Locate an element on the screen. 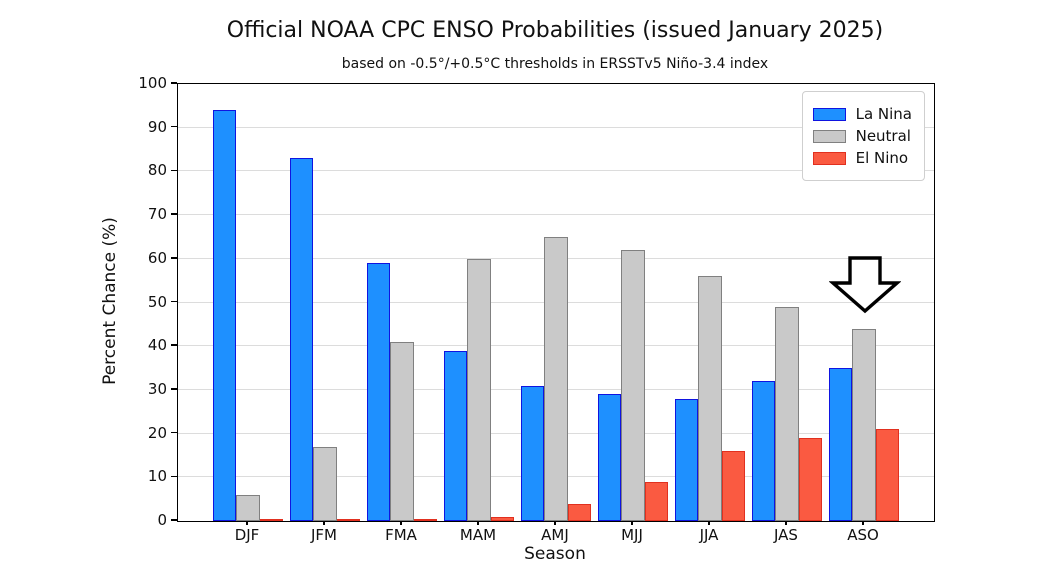 This screenshot has width=1045, height=587. bar-el-nino-amj is located at coordinates (579, 512).